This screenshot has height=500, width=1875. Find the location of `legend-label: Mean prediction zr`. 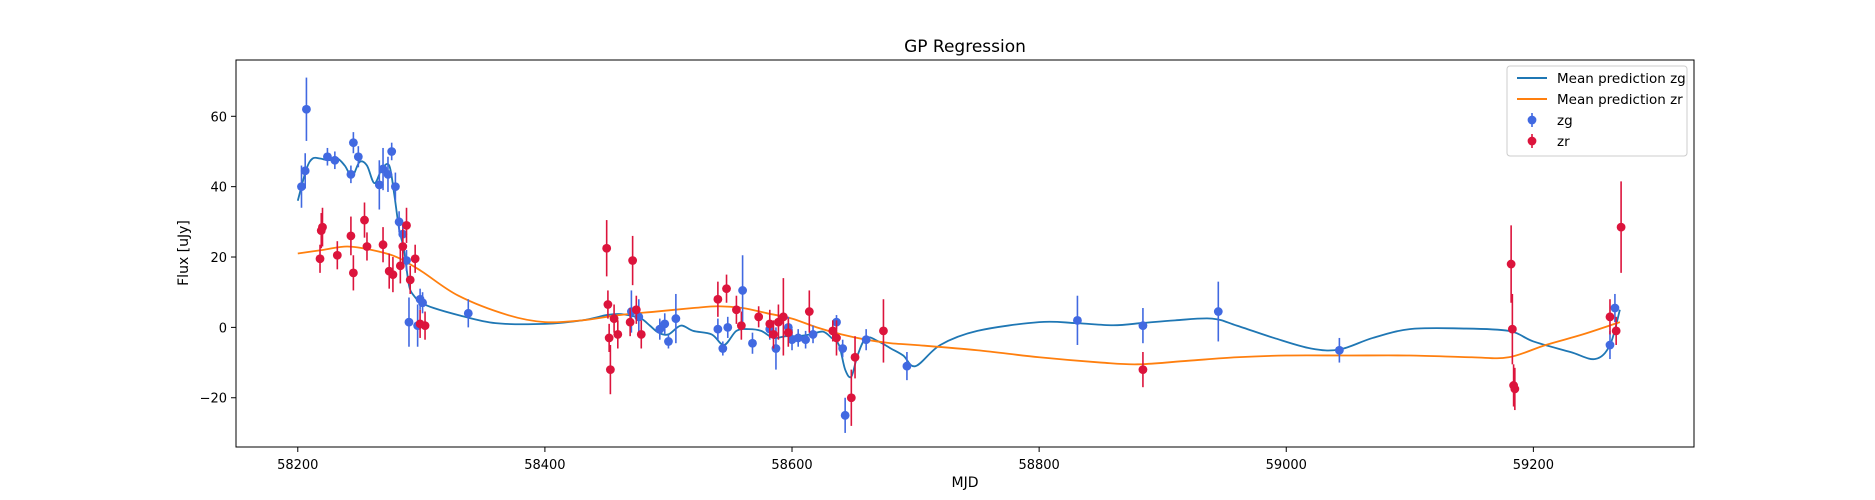

legend-label: Mean prediction zr is located at coordinates (1620, 100).